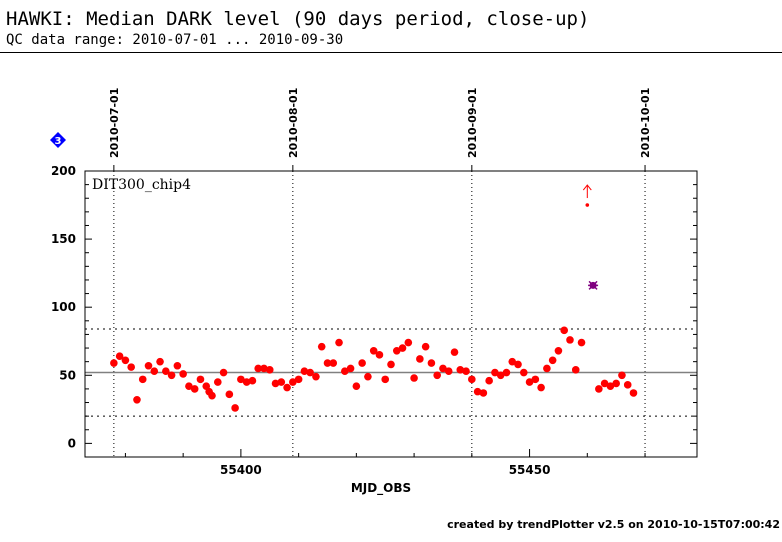 Image resolution: width=782 pixels, height=542 pixels. Describe the element at coordinates (374, 369) in the screenshot. I see `data-points` at that location.